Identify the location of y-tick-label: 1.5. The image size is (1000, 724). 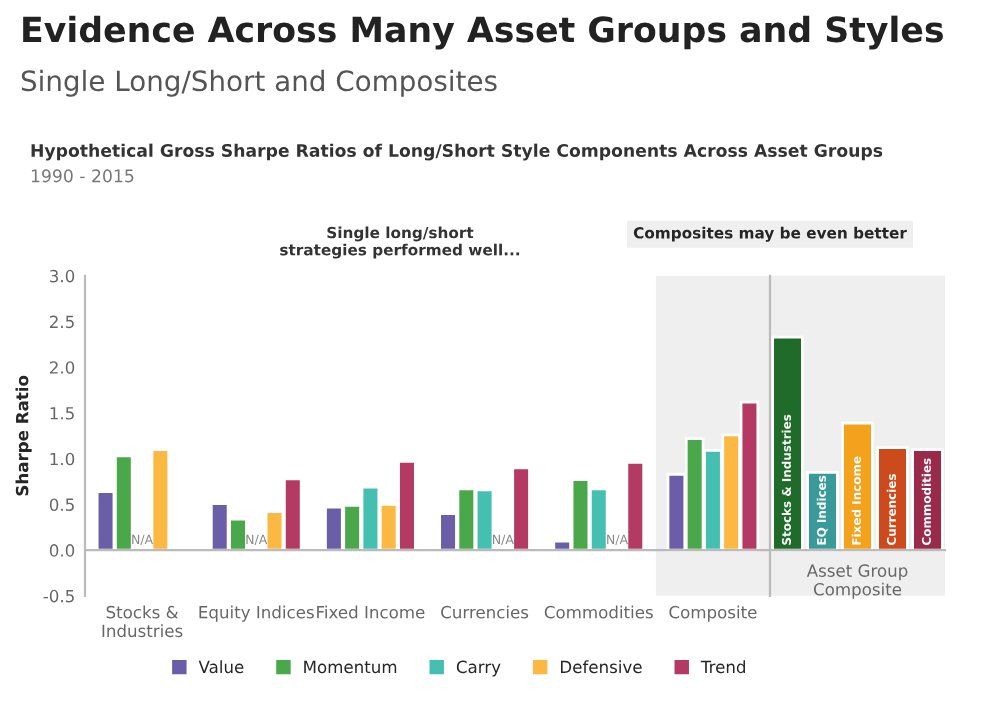
(62, 413).